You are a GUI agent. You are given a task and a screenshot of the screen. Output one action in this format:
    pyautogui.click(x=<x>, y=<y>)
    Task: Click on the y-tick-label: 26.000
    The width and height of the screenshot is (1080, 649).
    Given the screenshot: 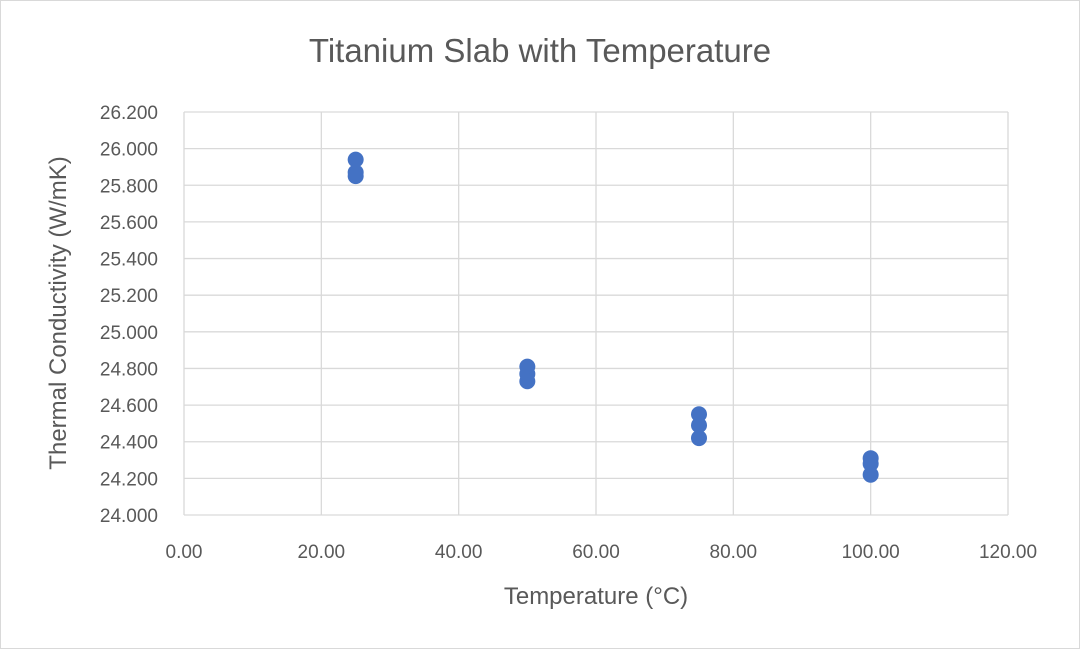 What is the action you would take?
    pyautogui.click(x=129, y=150)
    